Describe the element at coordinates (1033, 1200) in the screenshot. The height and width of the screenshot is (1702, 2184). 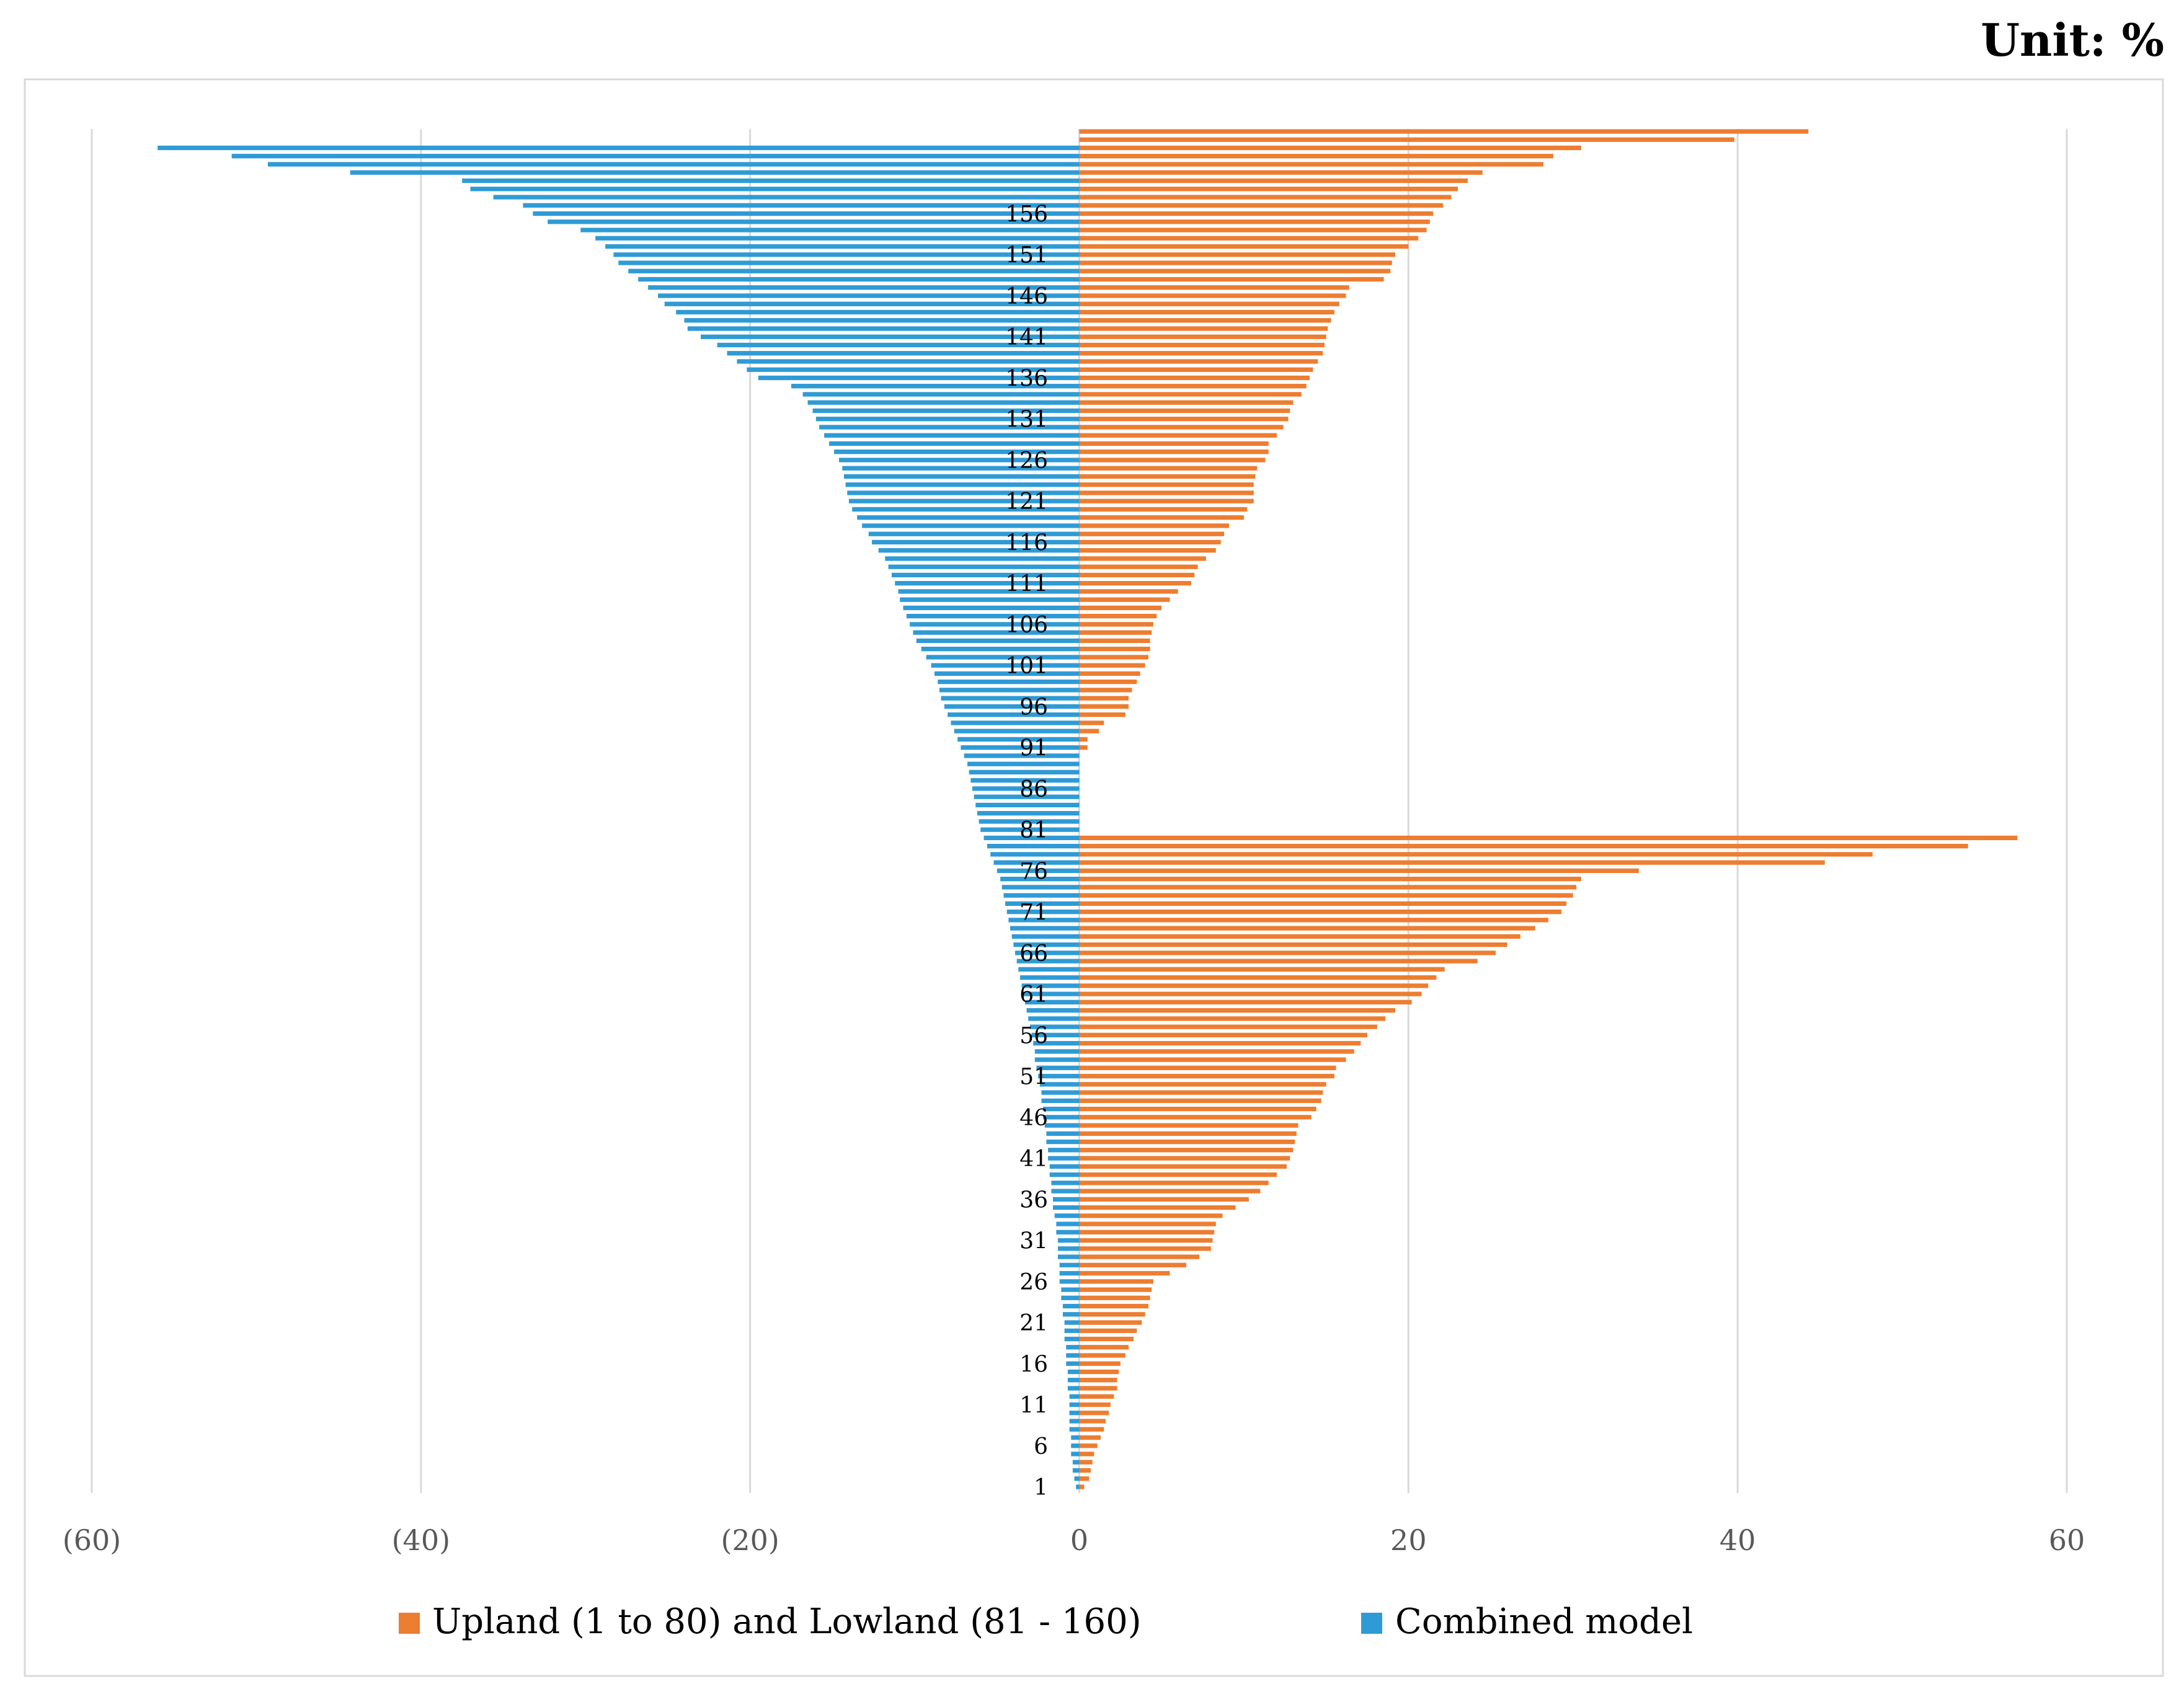
I see `row-label: 36` at that location.